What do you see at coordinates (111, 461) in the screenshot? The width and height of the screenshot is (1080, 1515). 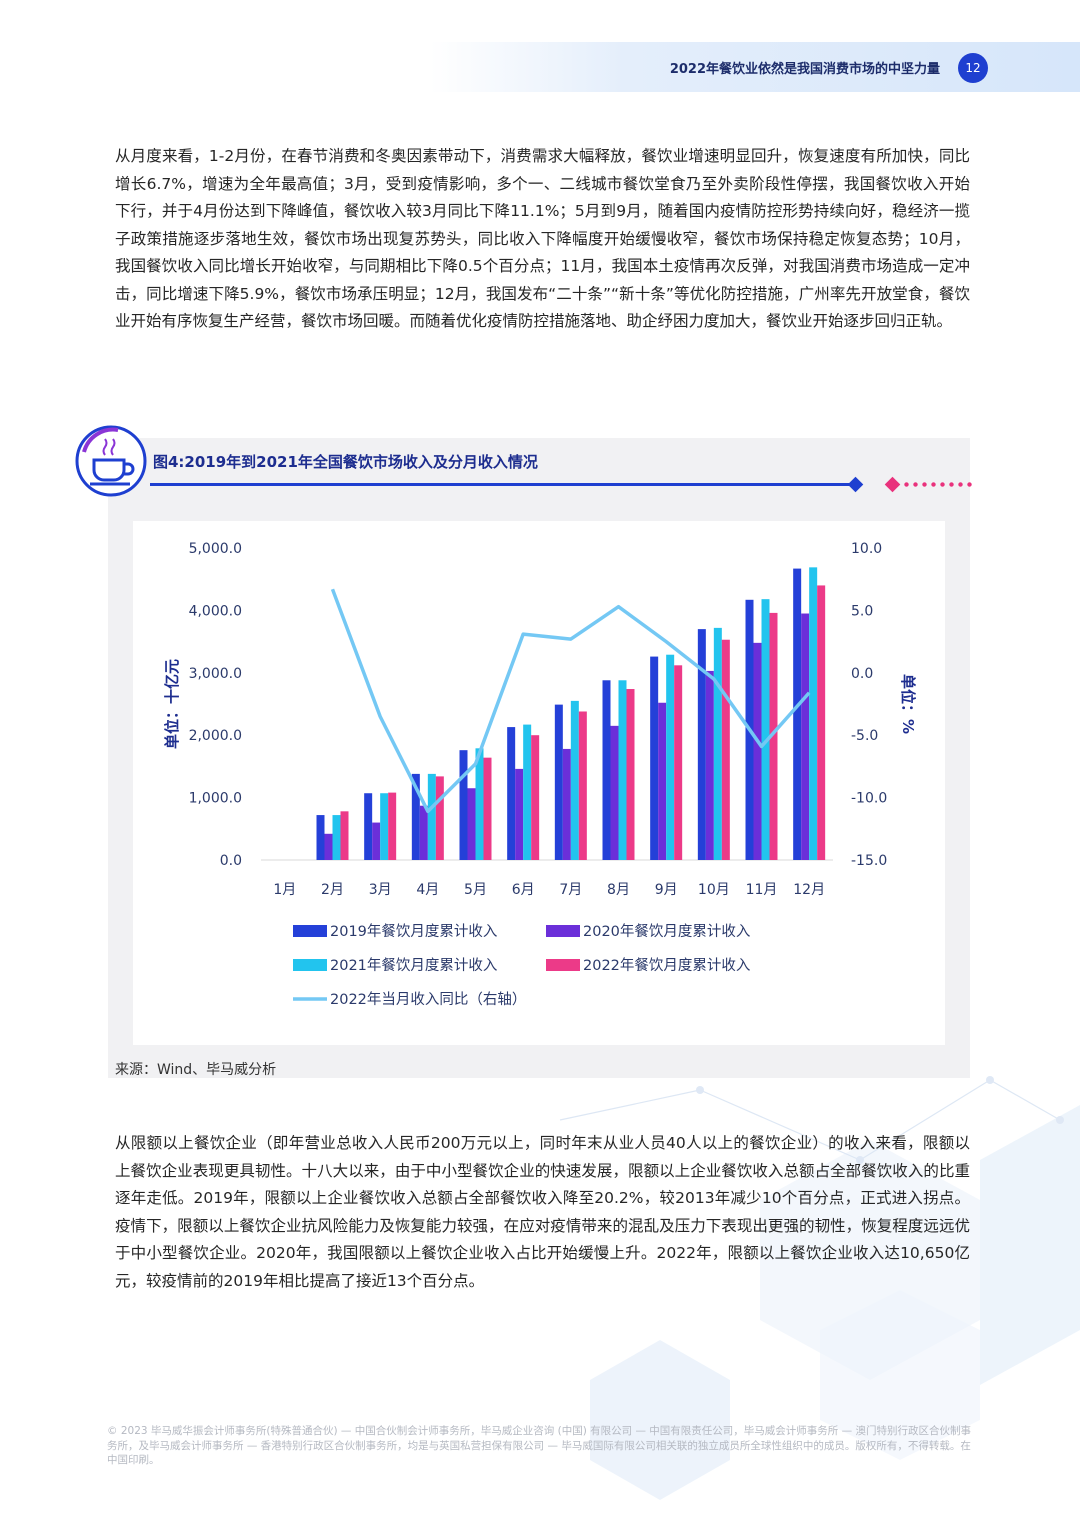 I see `coffee-cup-icon` at bounding box center [111, 461].